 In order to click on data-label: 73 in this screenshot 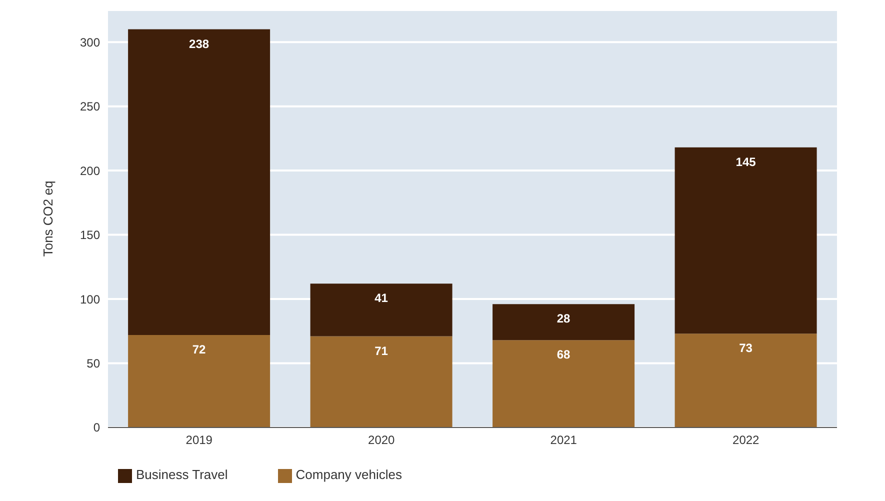, I will do `click(746, 348)`.